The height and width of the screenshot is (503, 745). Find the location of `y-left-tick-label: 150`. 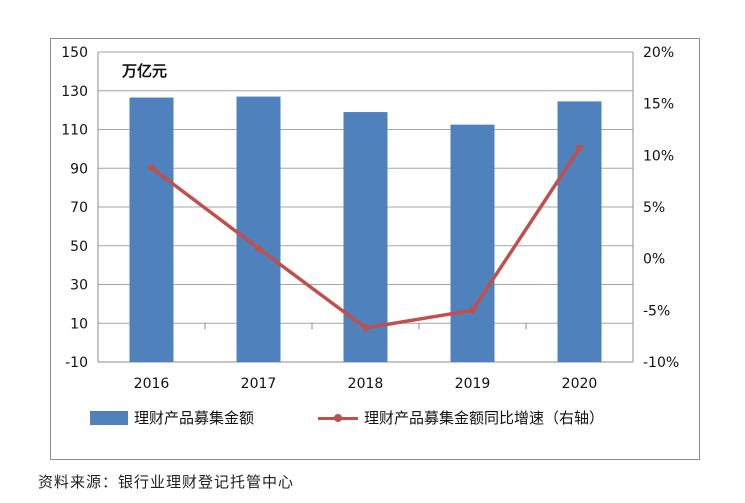

y-left-tick-label: 150 is located at coordinates (74, 53).